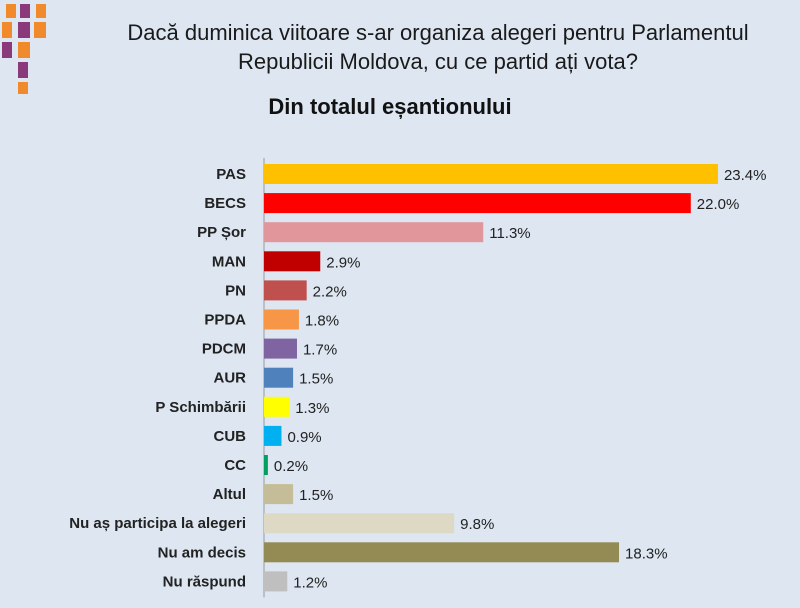  I want to click on category-label: Nu am decis, so click(202, 552).